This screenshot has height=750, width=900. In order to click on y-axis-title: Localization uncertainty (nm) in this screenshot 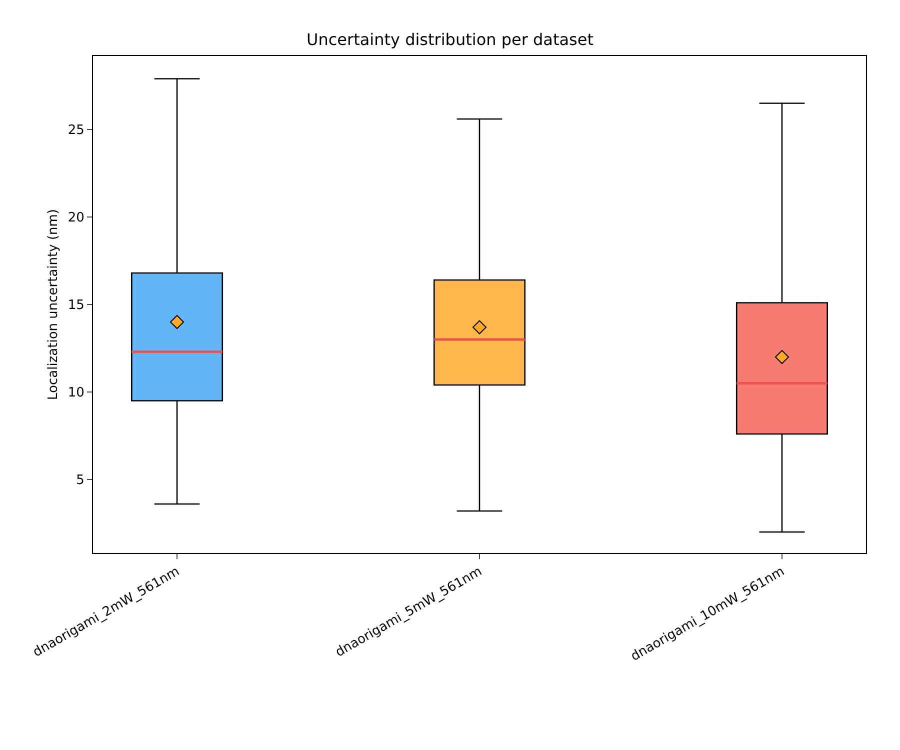, I will do `click(53, 304)`.